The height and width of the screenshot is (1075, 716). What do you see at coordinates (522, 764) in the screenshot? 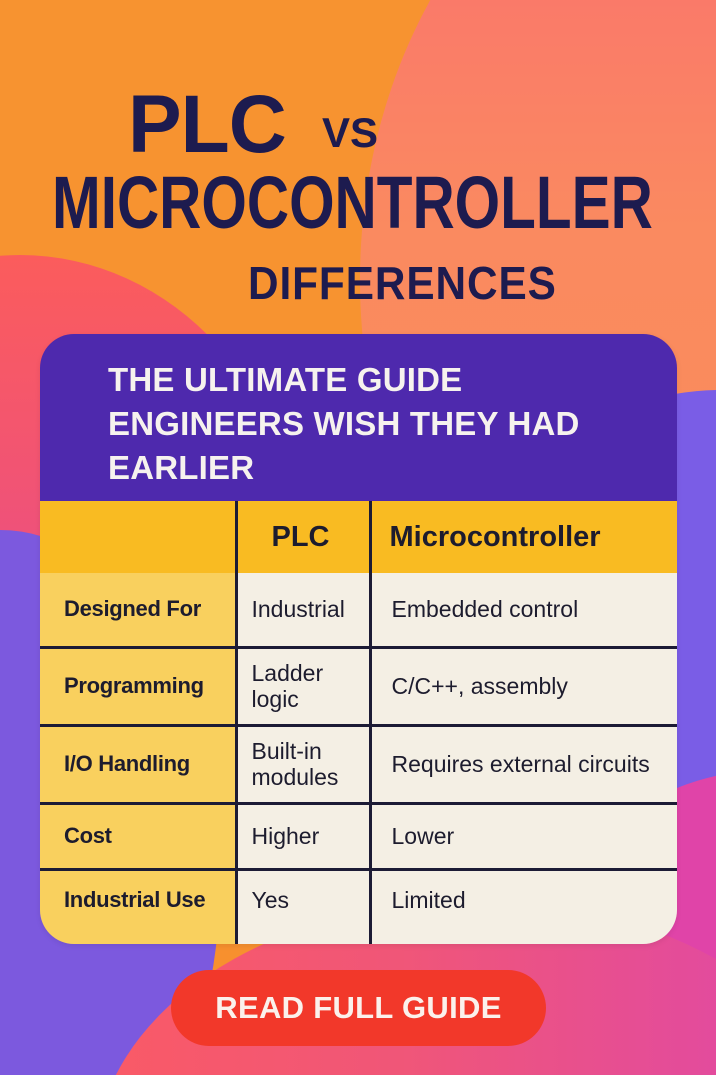
I see `cell-microcontroller: Requires external circuits` at bounding box center [522, 764].